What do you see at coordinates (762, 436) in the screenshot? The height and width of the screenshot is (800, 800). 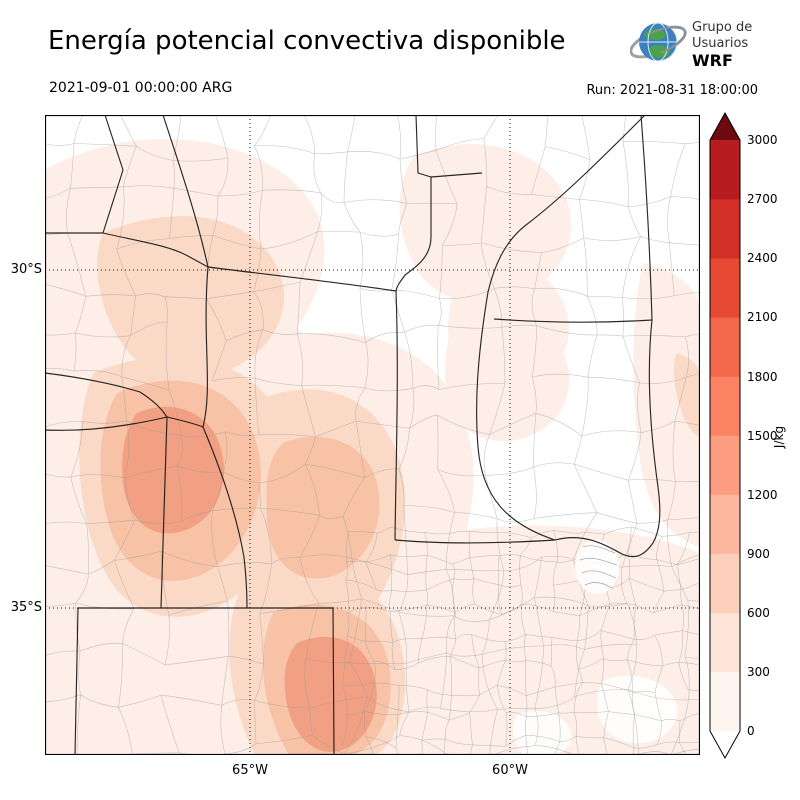 I see `colorbar-tick: 1500` at bounding box center [762, 436].